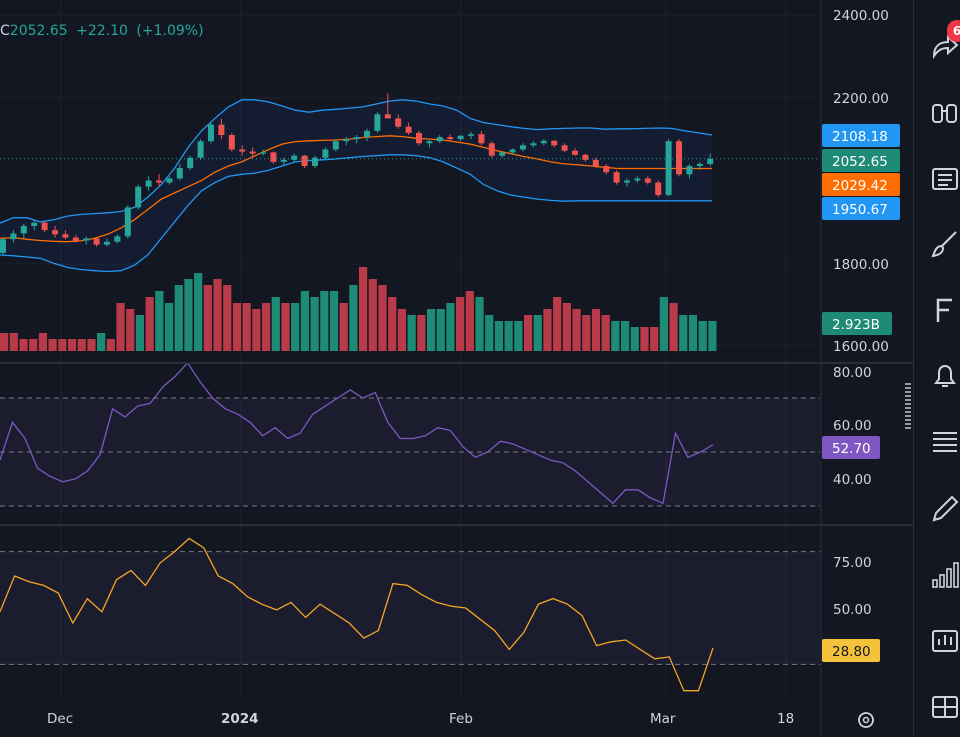 Image resolution: width=960 pixels, height=737 pixels. I want to click on list-icon, so click(945, 442).